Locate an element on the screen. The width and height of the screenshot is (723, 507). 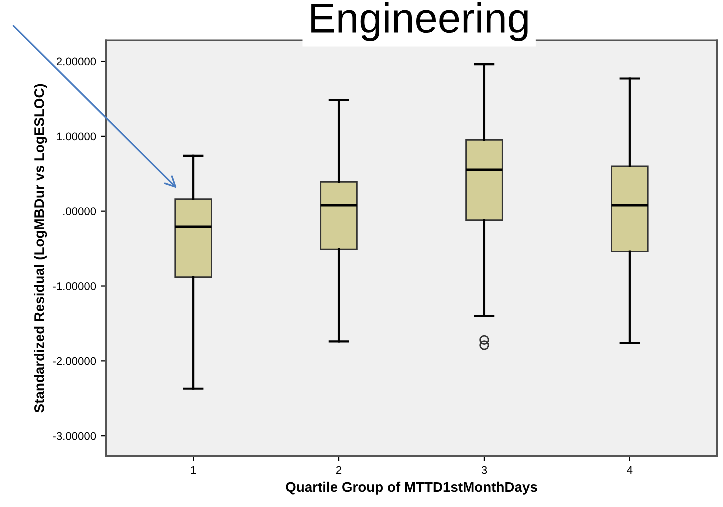
chart-title: Engineering is located at coordinates (420, 22).